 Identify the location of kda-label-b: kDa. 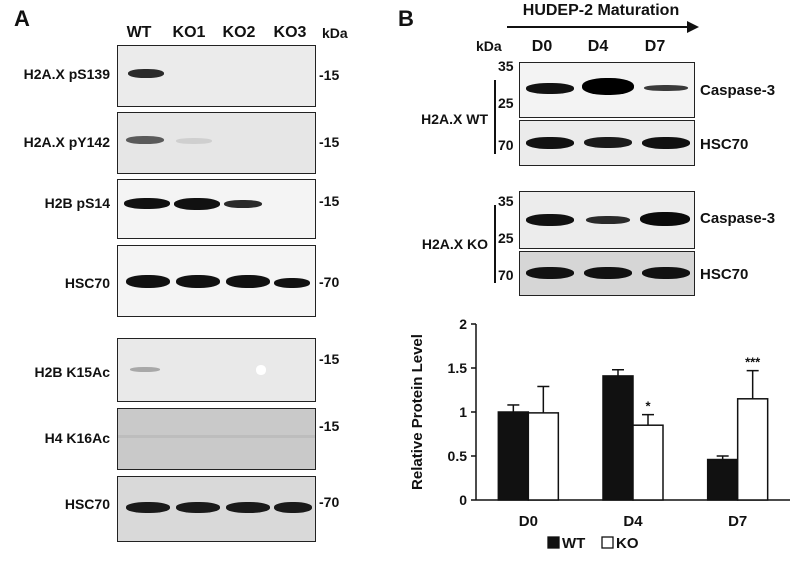
(489, 46).